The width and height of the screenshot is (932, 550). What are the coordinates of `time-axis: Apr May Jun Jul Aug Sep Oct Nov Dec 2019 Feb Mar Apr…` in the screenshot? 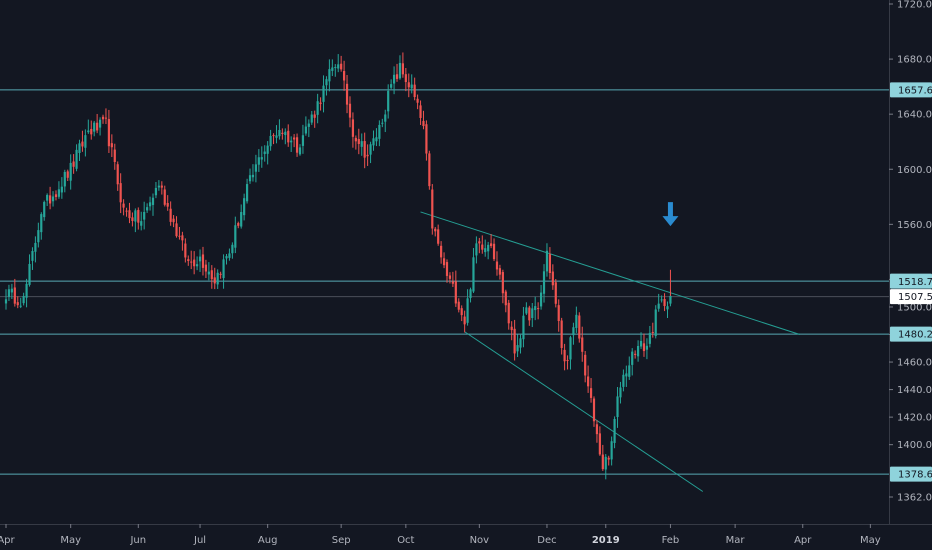 It's located at (466, 535).